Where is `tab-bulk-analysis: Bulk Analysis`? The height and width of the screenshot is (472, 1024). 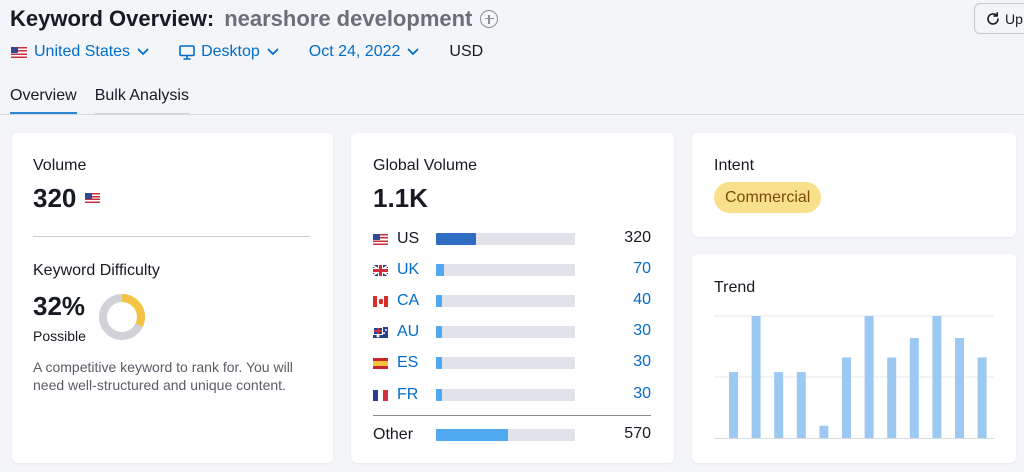 tab-bulk-analysis: Bulk Analysis is located at coordinates (142, 101).